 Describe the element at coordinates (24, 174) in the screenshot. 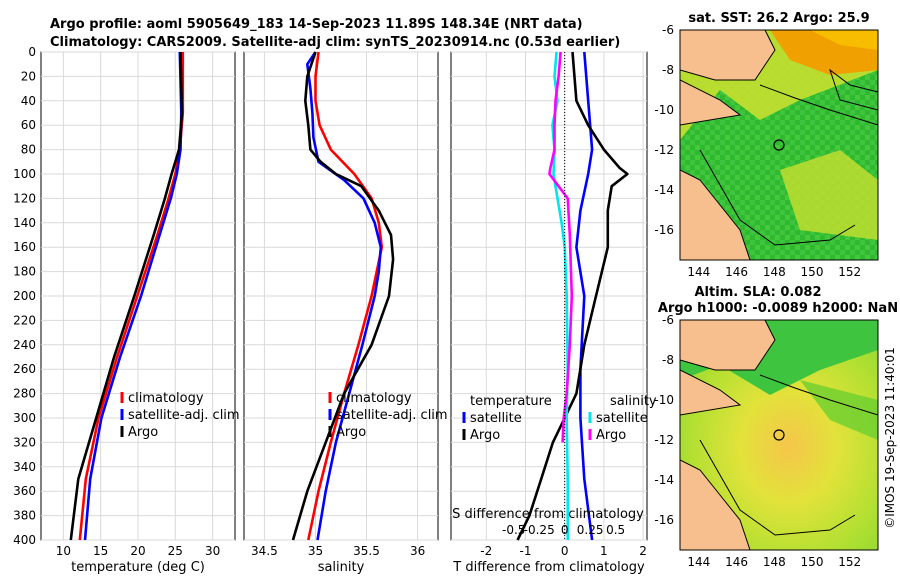

I see `depth-tick-label: 100` at that location.